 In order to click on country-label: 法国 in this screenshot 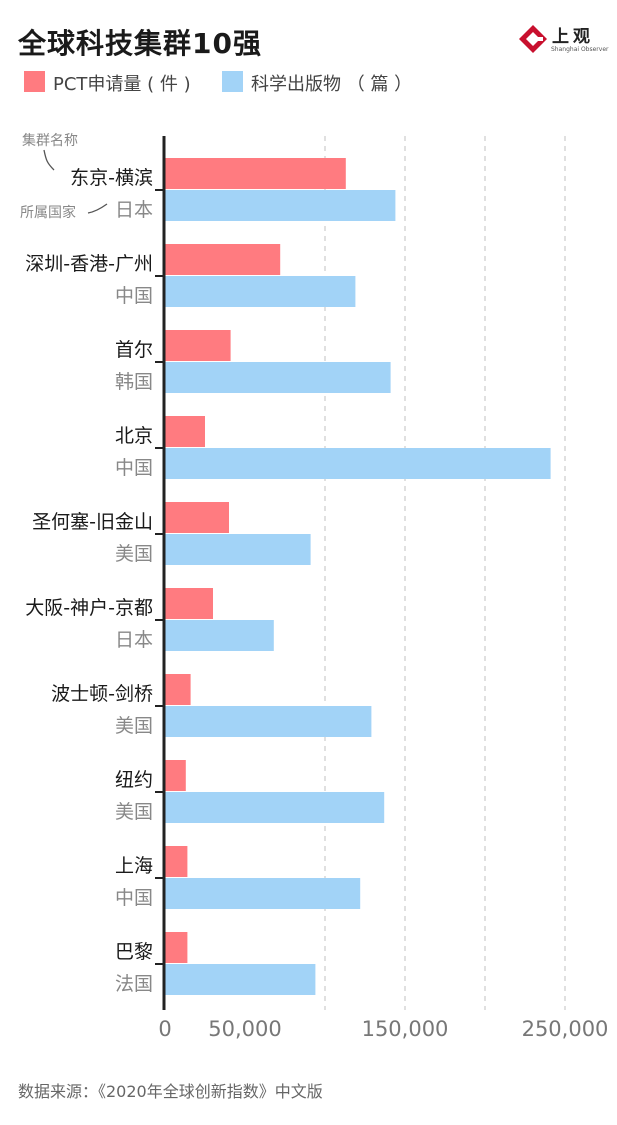, I will do `click(134, 984)`.